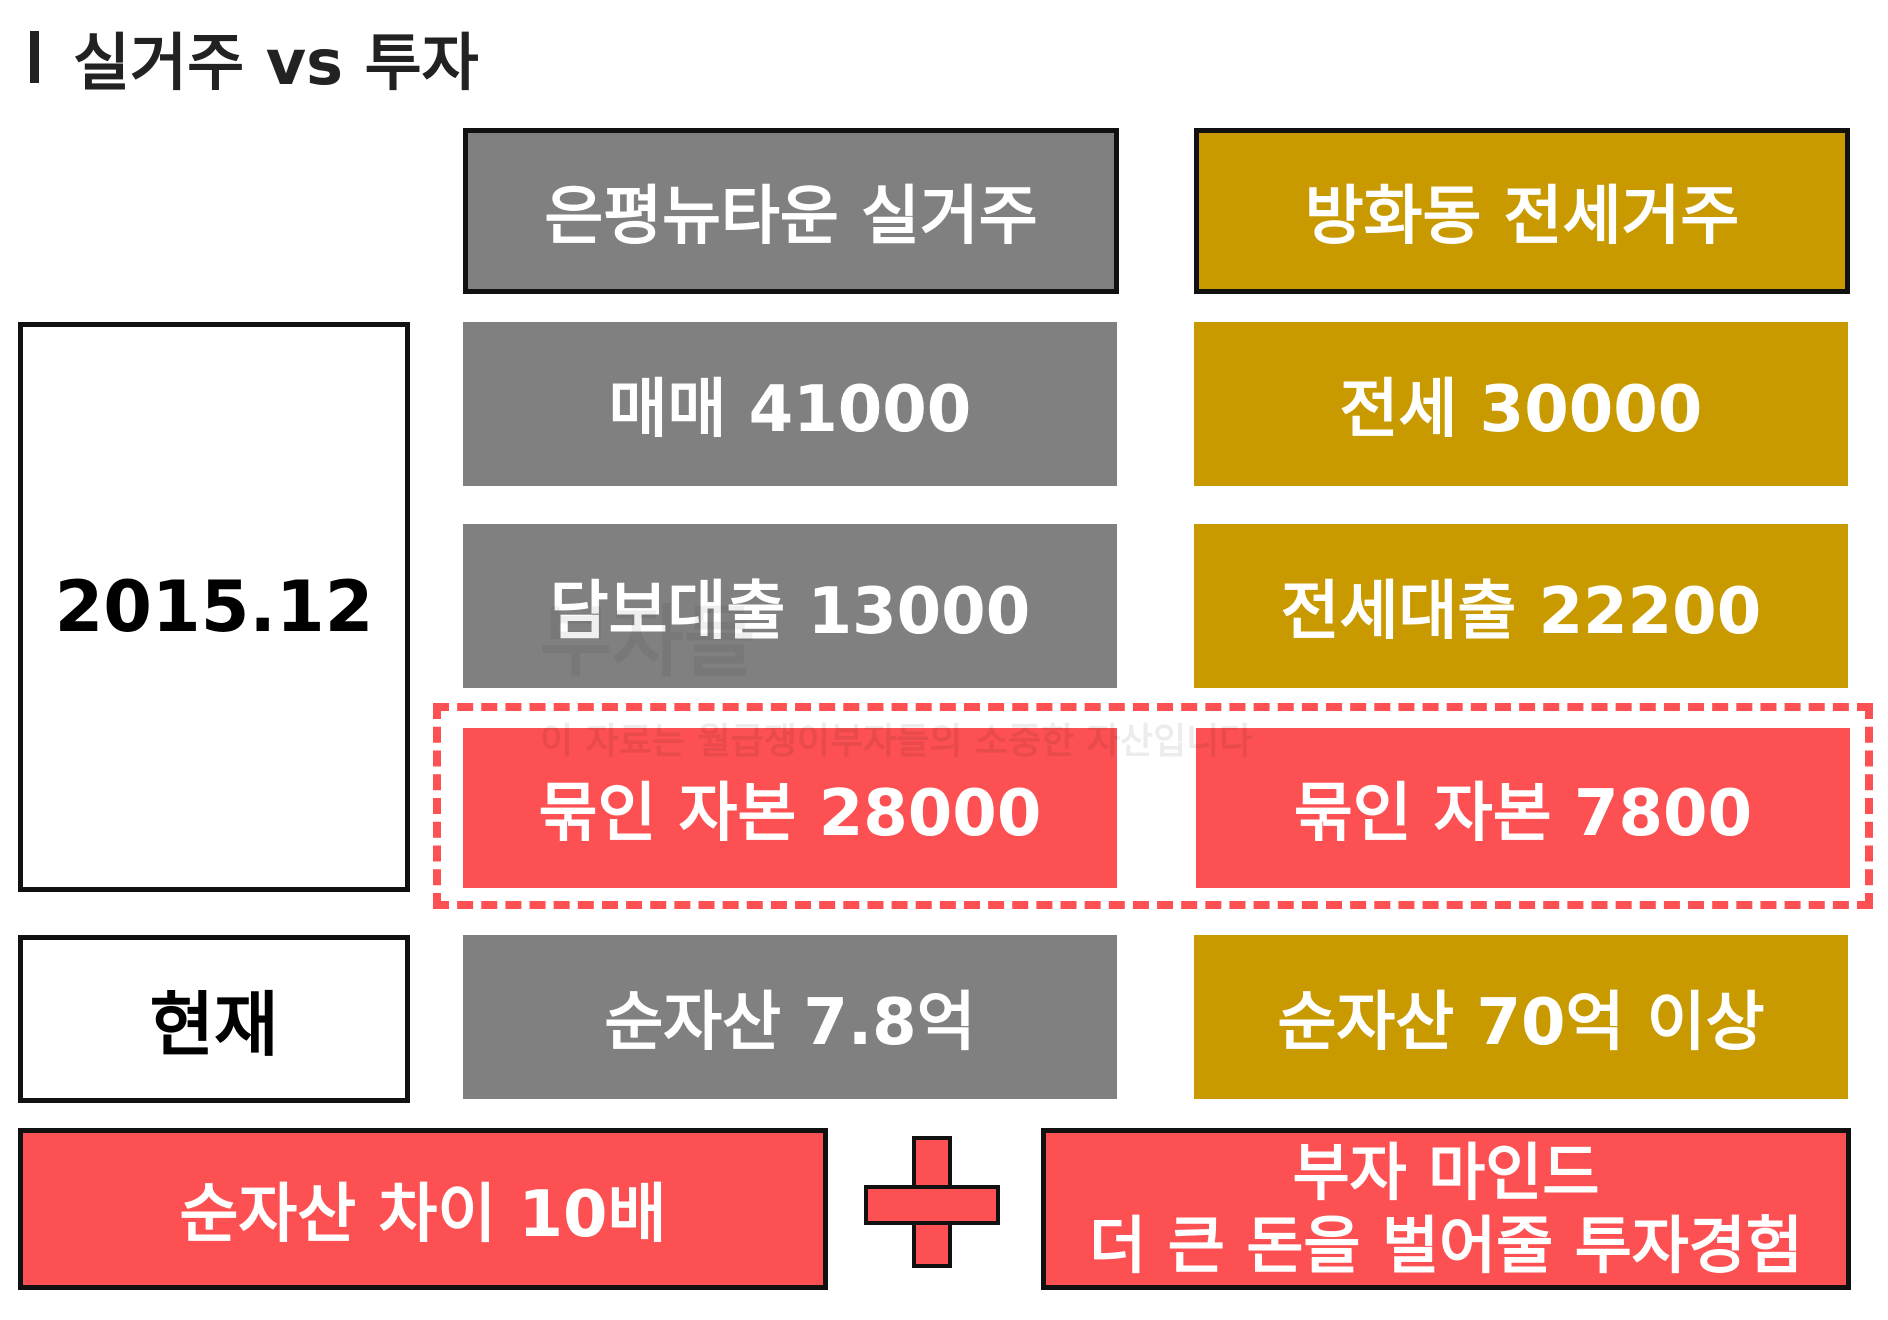  I want to click on page-title: 실거주 vs 투자, so click(254, 57).